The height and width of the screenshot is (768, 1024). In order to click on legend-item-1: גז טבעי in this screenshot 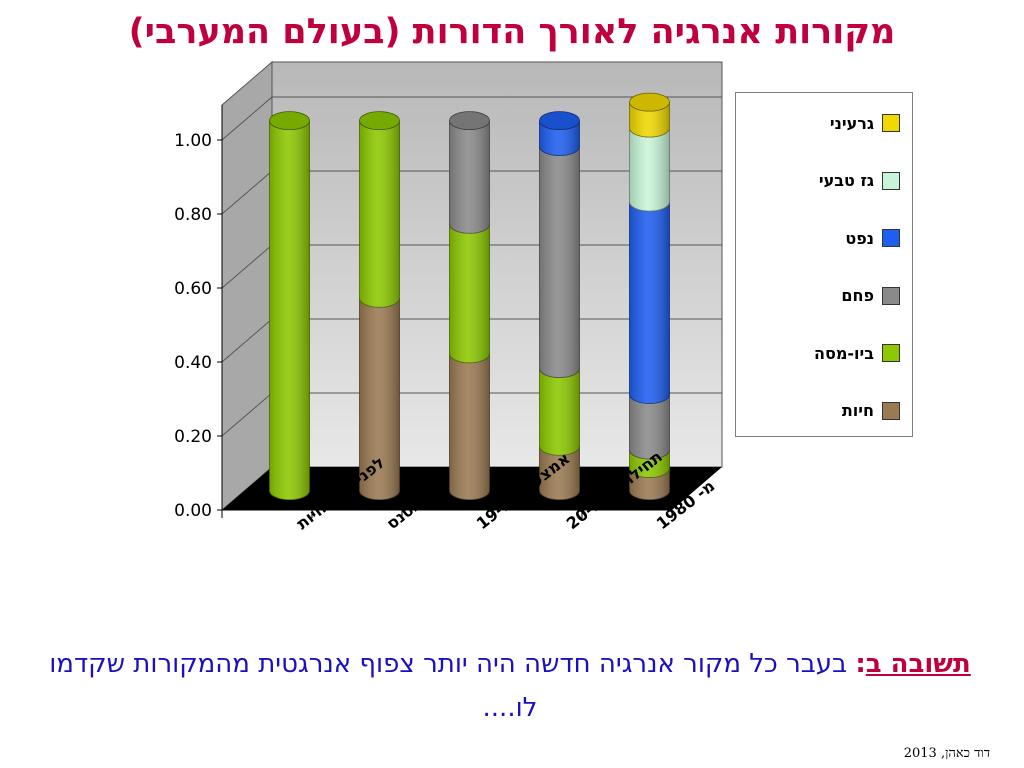, I will do `click(859, 181)`.